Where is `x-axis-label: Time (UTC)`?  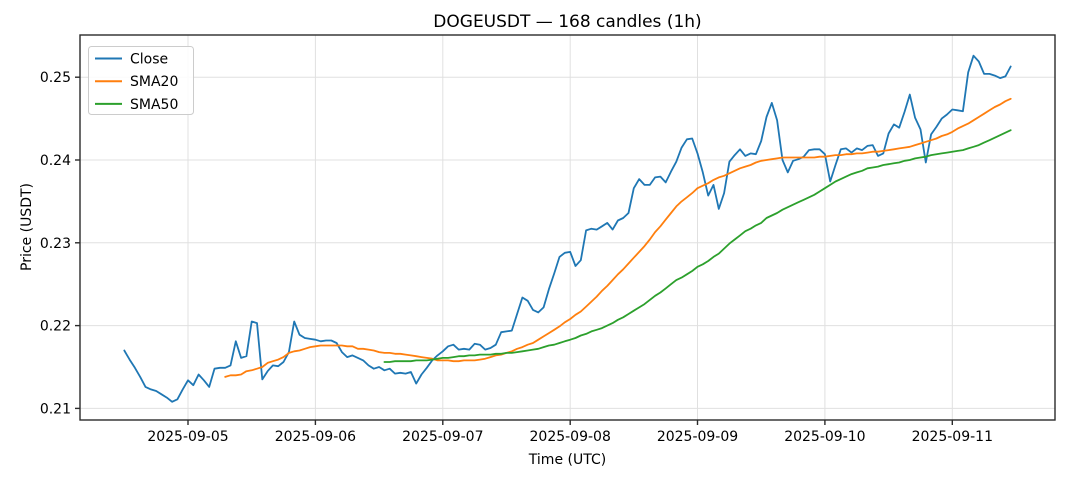
x-axis-label: Time (UTC) is located at coordinates (567, 460).